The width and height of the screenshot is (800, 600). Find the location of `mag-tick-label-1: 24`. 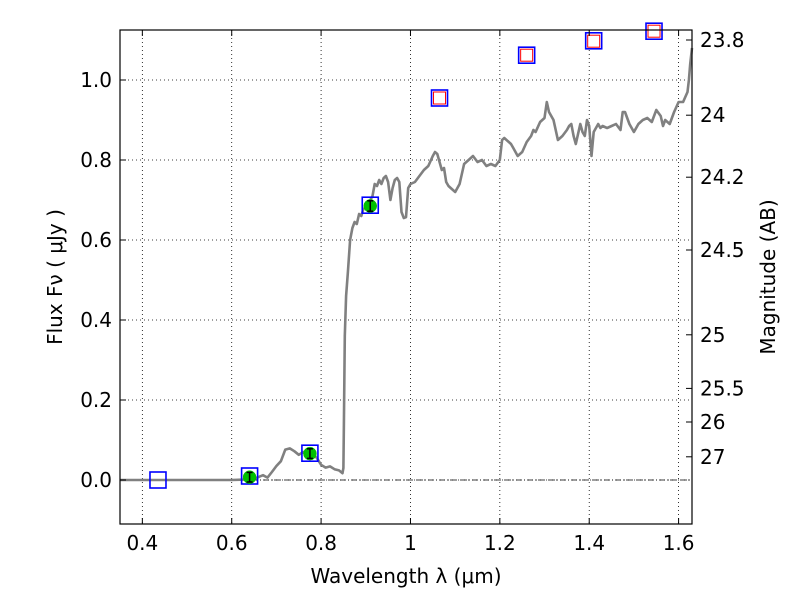

mag-tick-label-1: 24 is located at coordinates (712, 115).